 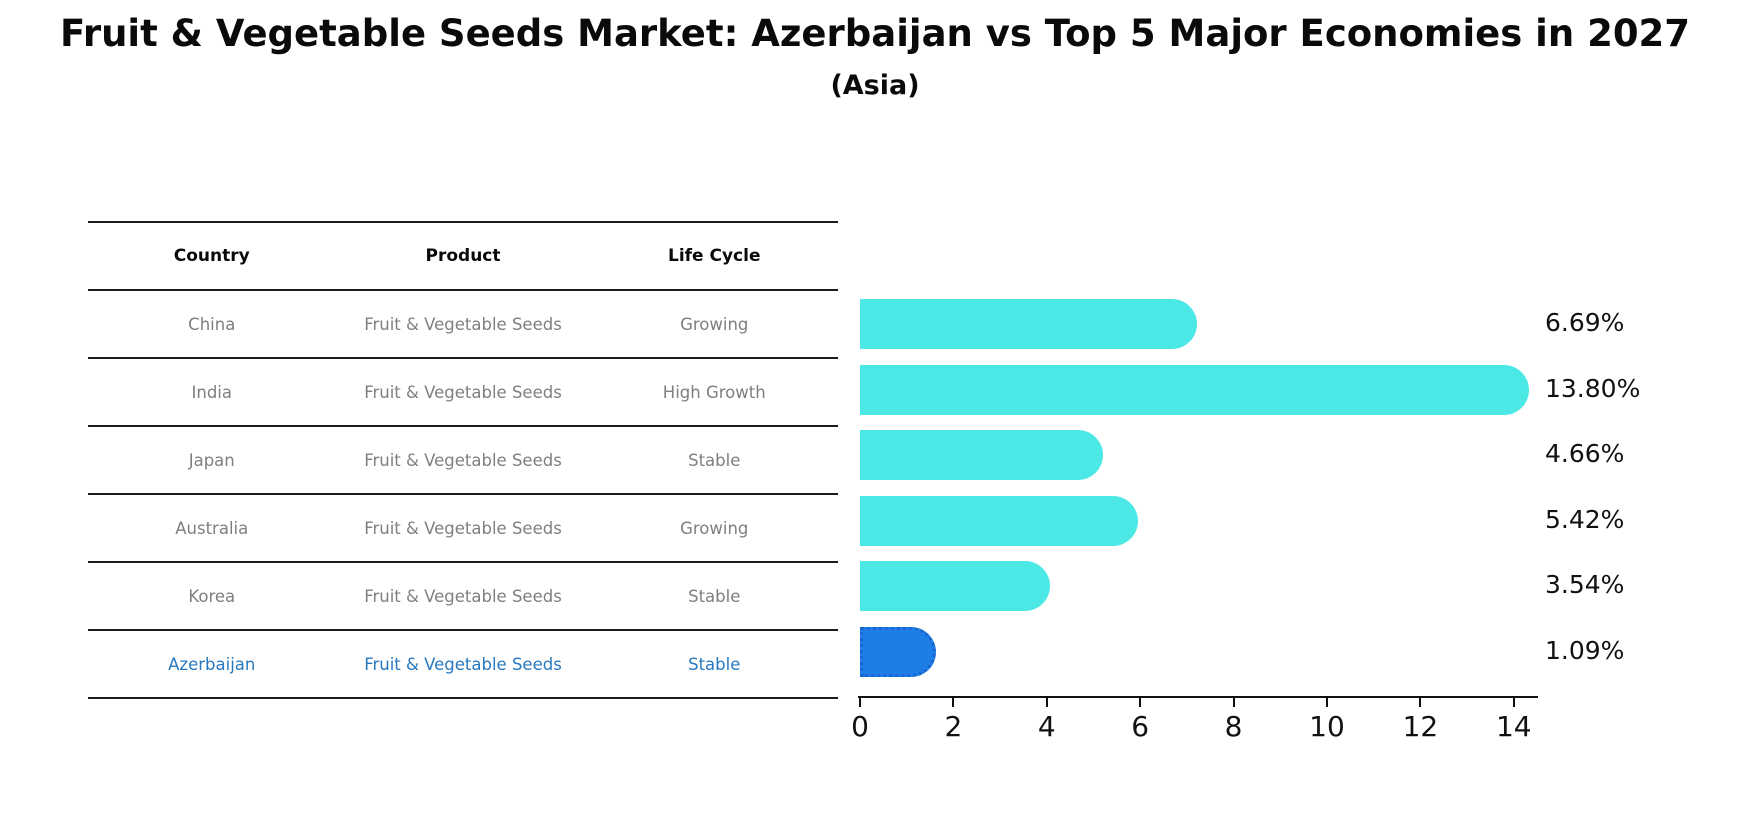 What do you see at coordinates (999, 520) in the screenshot?
I see `bar-australia` at bounding box center [999, 520].